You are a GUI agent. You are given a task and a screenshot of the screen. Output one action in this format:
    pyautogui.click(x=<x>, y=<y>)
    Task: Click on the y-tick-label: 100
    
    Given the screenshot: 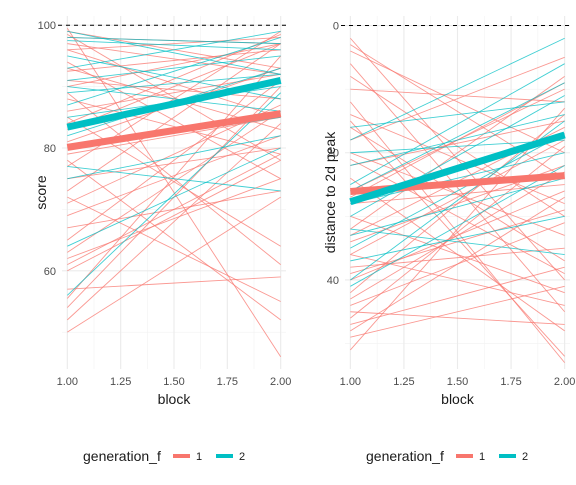 What is the action you would take?
    pyautogui.click(x=47, y=26)
    